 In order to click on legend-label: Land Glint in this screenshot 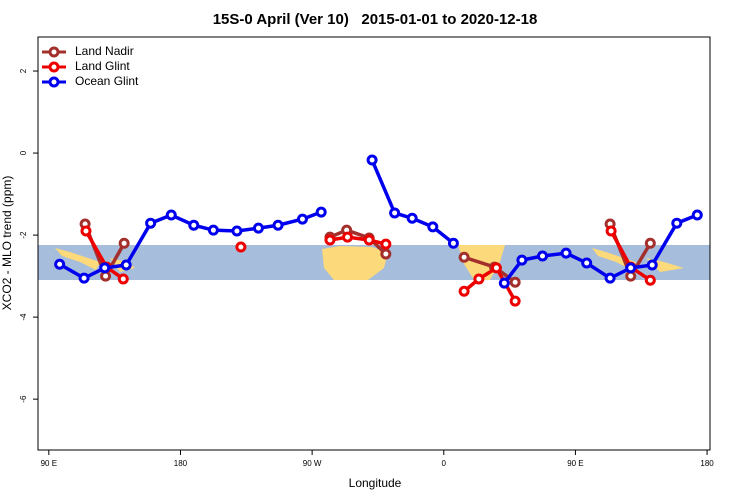, I will do `click(102, 66)`.